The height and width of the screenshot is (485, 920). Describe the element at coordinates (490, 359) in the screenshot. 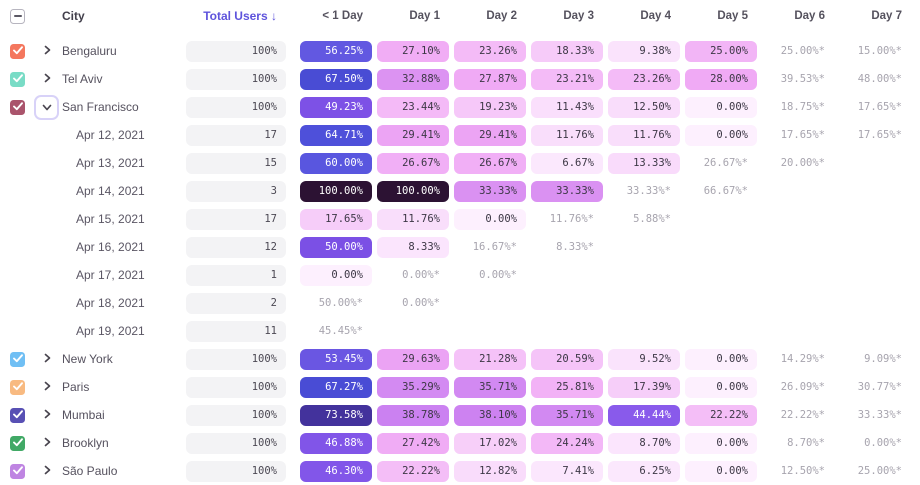

I see `retention-cell: 21.28%` at that location.